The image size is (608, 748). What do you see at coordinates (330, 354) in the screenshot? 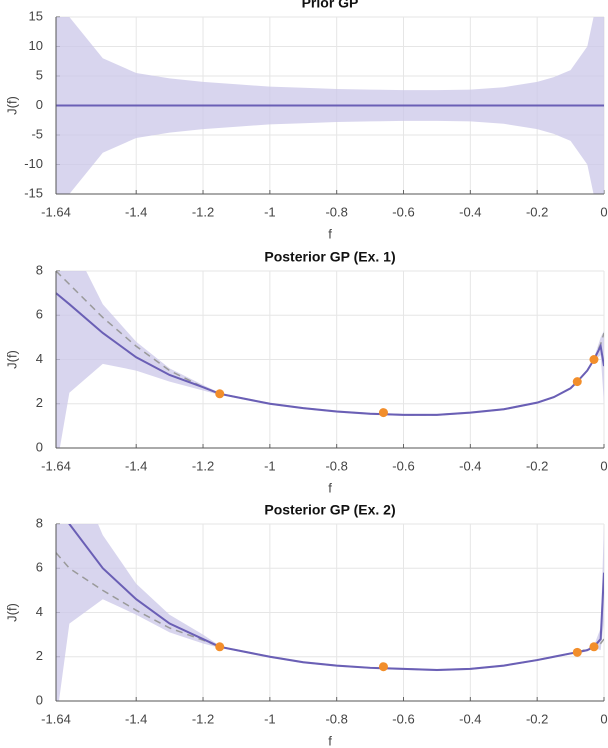
I see `mean-line` at bounding box center [330, 354].